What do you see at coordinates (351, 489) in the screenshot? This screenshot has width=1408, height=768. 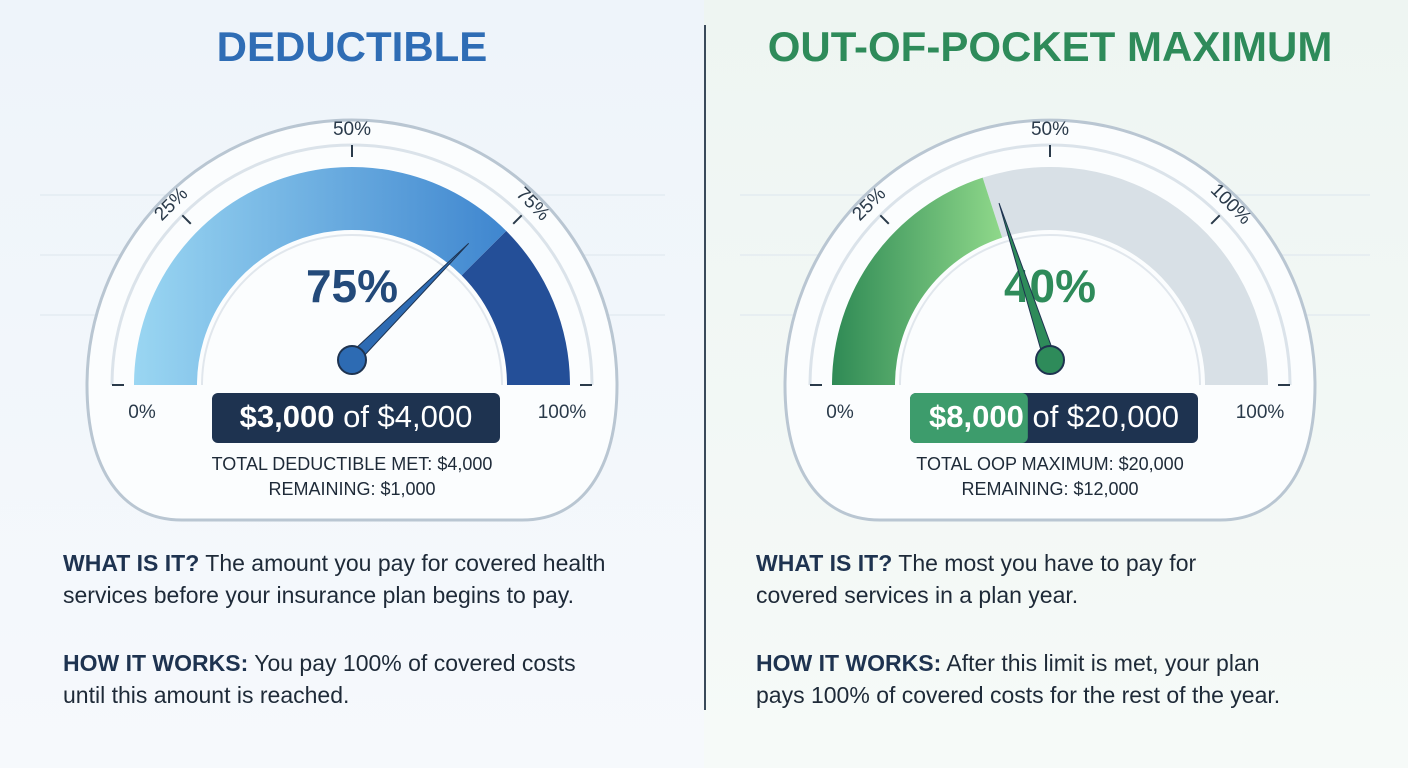 I see `remaining-line: REMAINING: $1,000` at bounding box center [351, 489].